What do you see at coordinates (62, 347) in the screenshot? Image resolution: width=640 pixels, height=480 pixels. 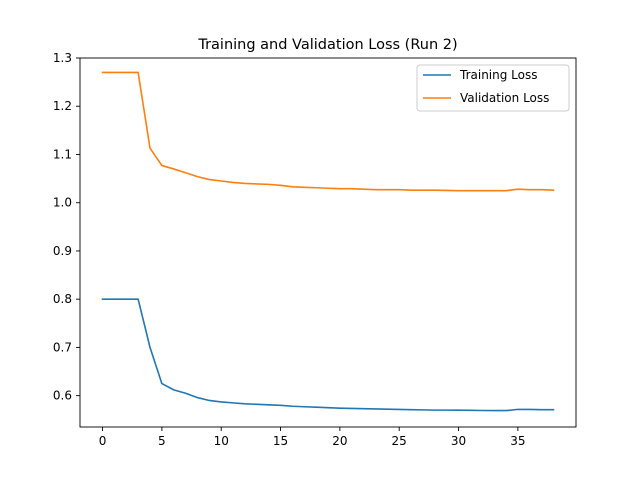 I see `y-tick-label: 0.7` at bounding box center [62, 347].